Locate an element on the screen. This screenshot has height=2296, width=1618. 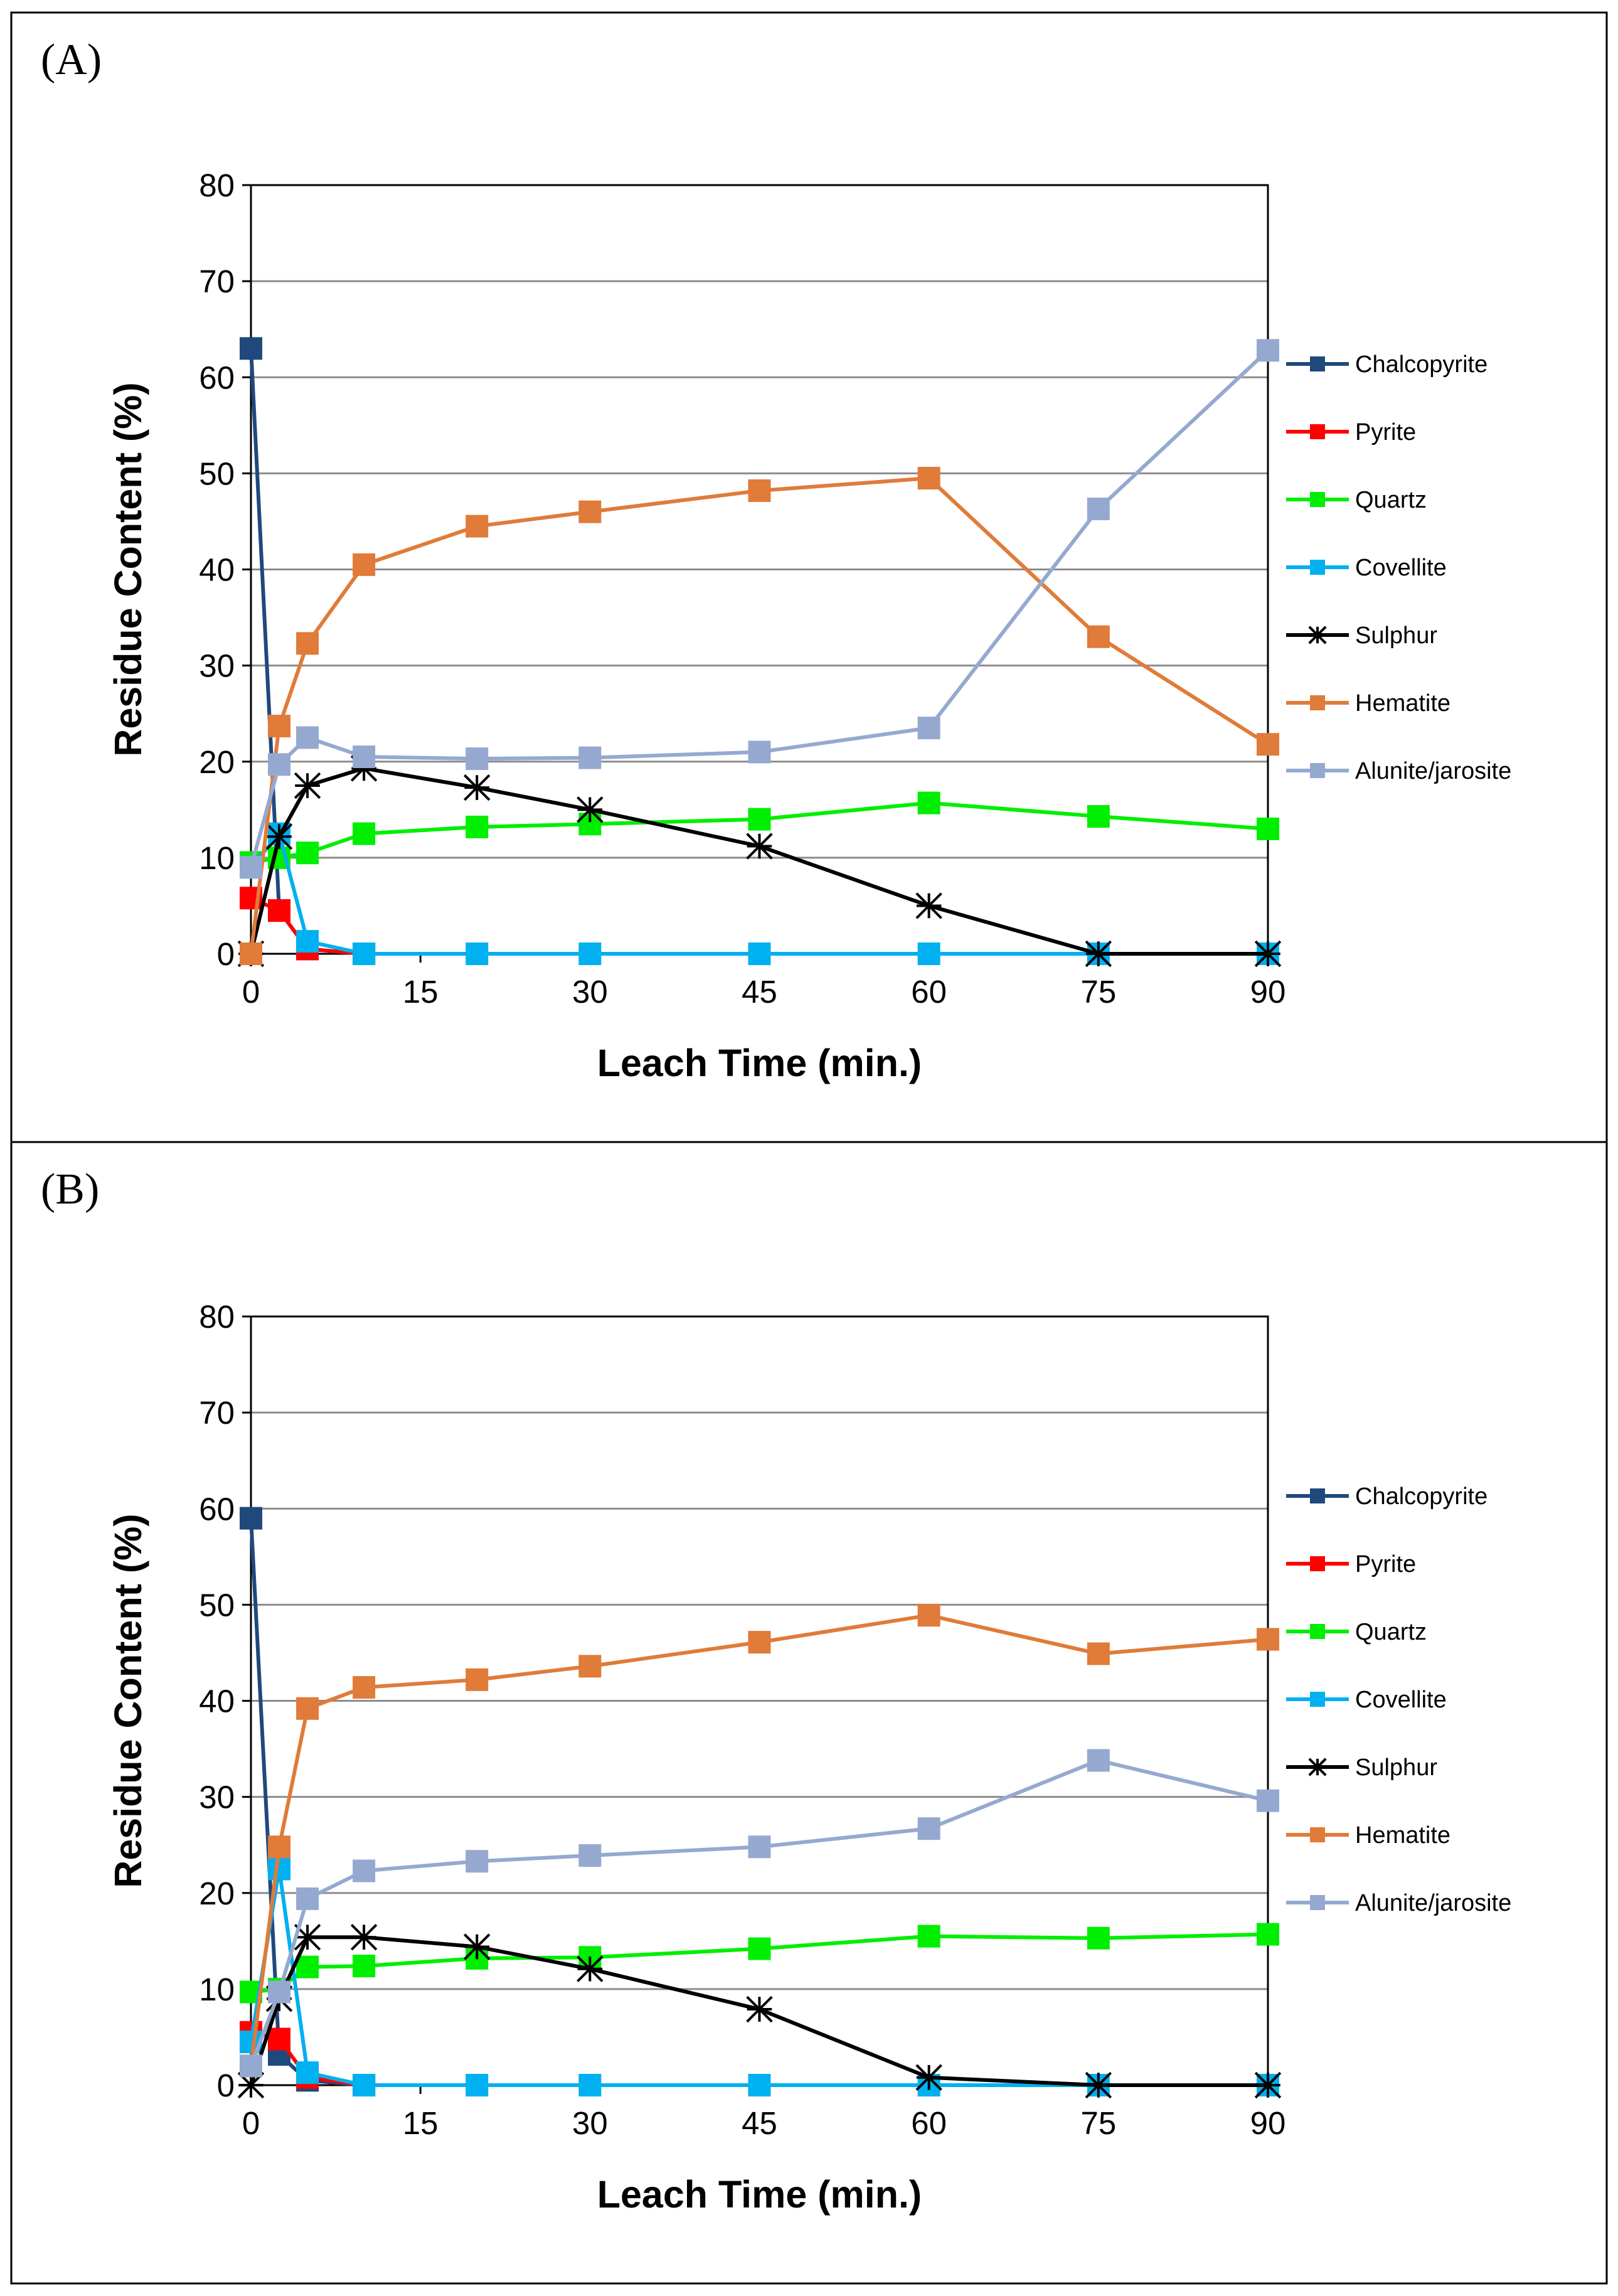
y-tick-label: 0 is located at coordinates (226, 954).